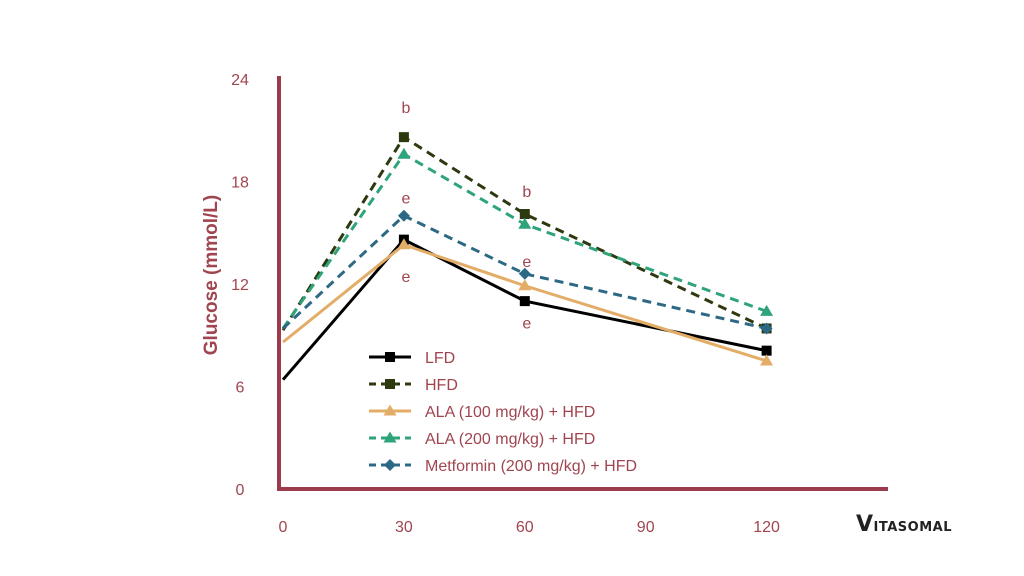 The image size is (1024, 576). I want to click on x-tick-90: 90, so click(646, 527).